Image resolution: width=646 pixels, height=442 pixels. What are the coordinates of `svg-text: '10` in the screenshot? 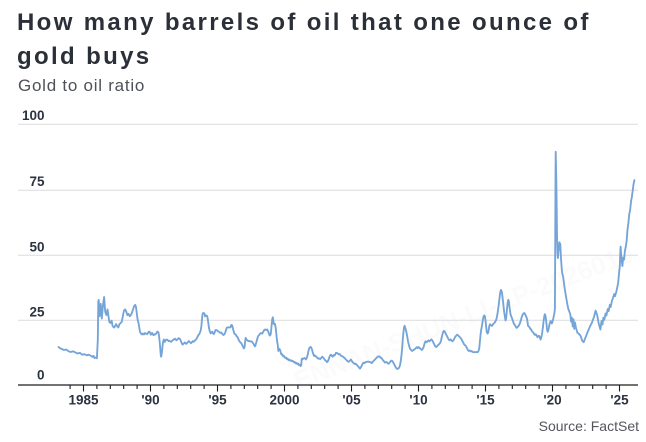 It's located at (418, 400).